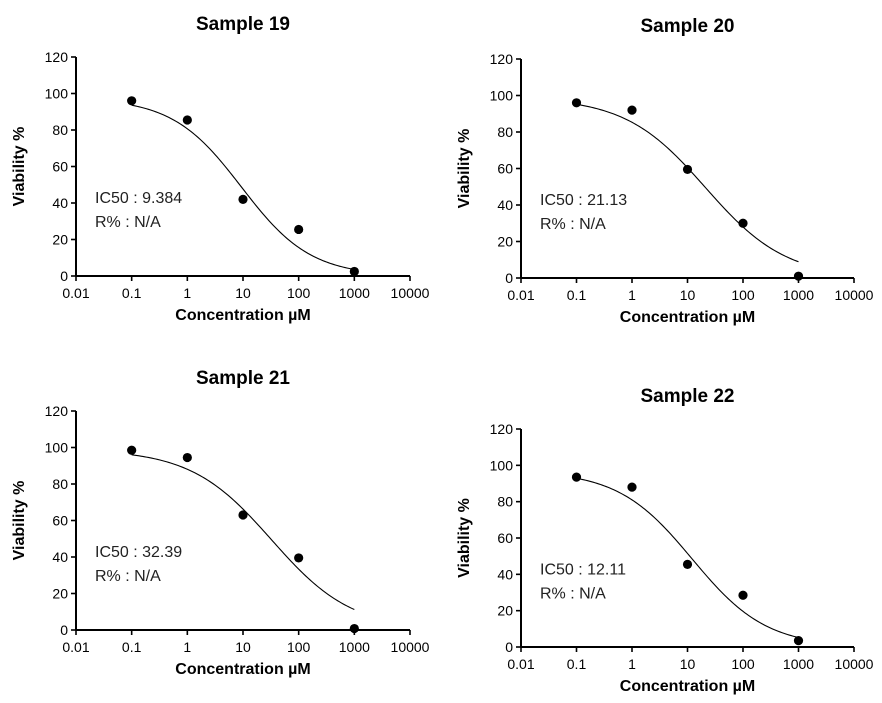  I want to click on chart-4-title: Sample 22, so click(688, 396).